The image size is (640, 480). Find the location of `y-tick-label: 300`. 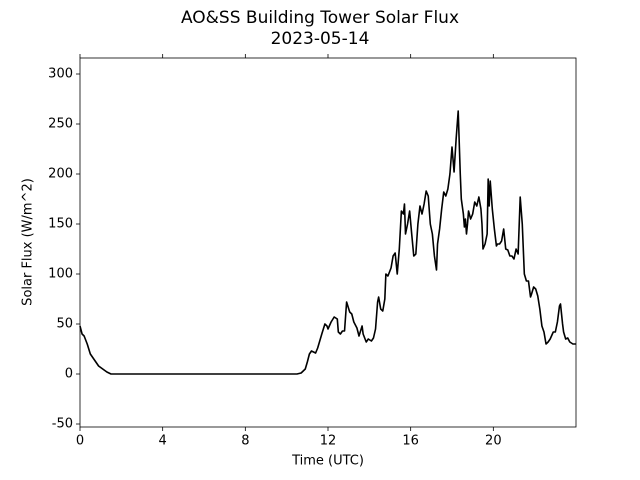

y-tick-label: 300 is located at coordinates (60, 74).